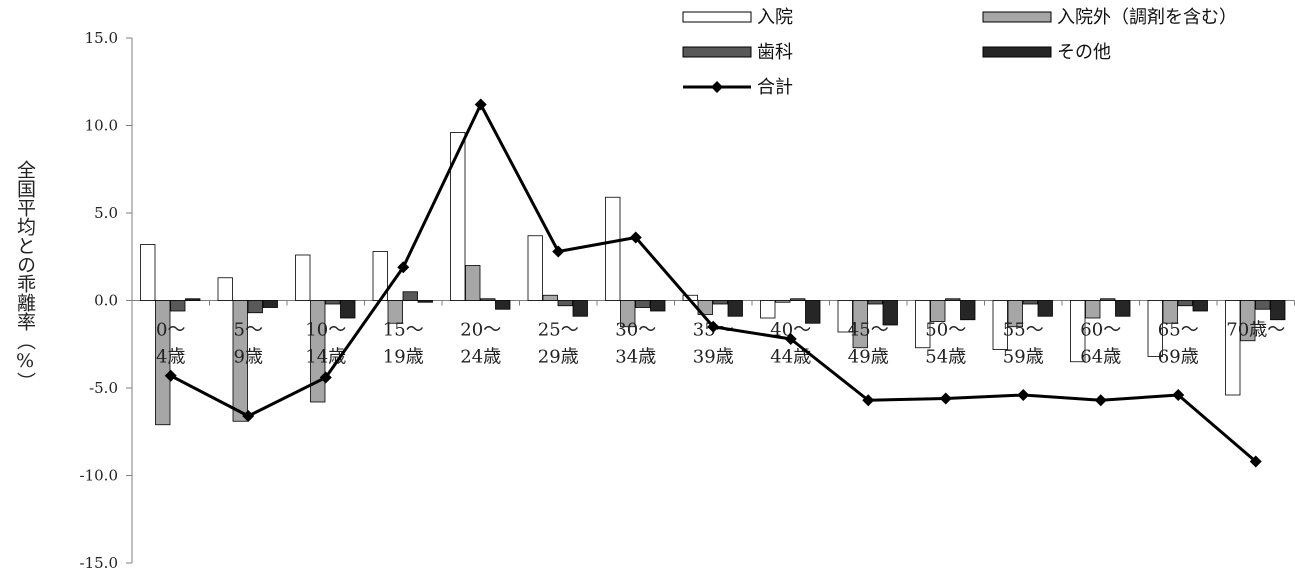 This screenshot has width=1295, height=578. I want to click on x-category-label: 34歳, so click(635, 357).